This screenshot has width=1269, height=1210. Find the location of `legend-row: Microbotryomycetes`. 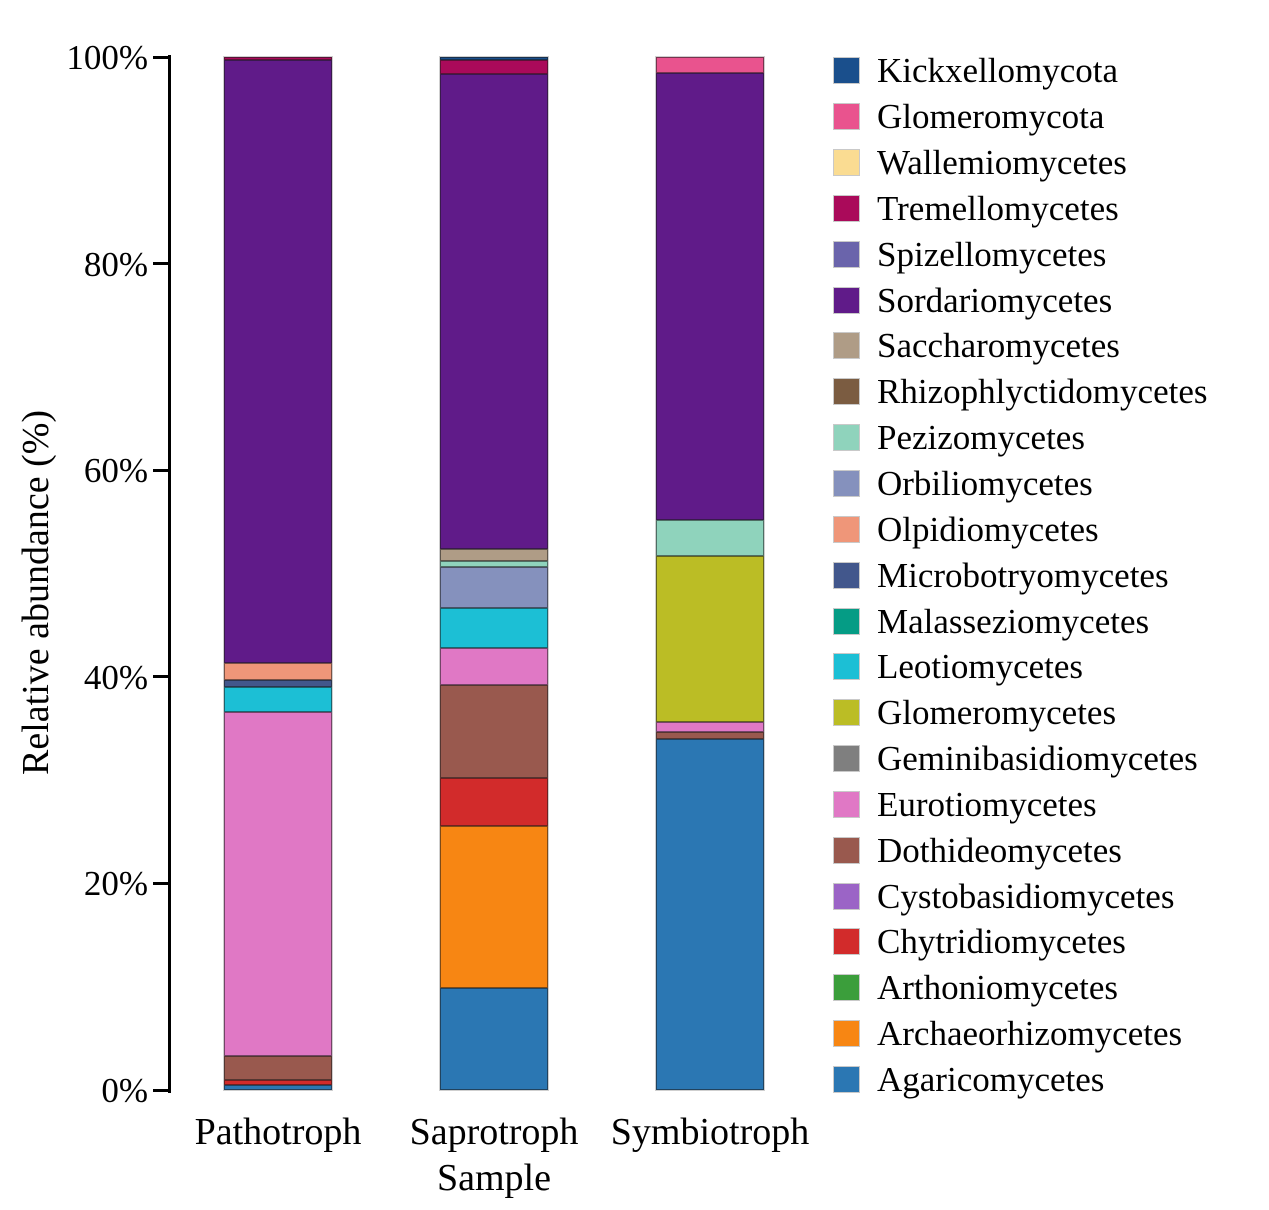

legend-row: Microbotryomycetes is located at coordinates (1020, 575).